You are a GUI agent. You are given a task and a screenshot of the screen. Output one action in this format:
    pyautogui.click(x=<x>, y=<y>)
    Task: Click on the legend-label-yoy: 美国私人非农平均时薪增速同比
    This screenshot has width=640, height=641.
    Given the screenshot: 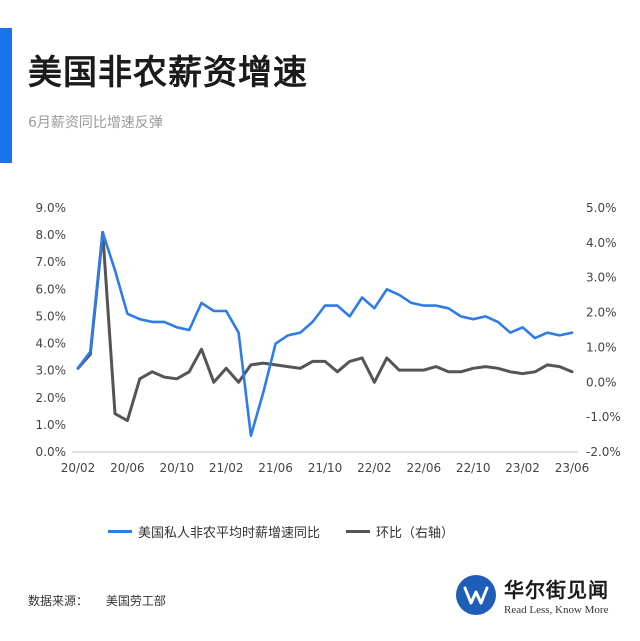 What is the action you would take?
    pyautogui.click(x=229, y=533)
    